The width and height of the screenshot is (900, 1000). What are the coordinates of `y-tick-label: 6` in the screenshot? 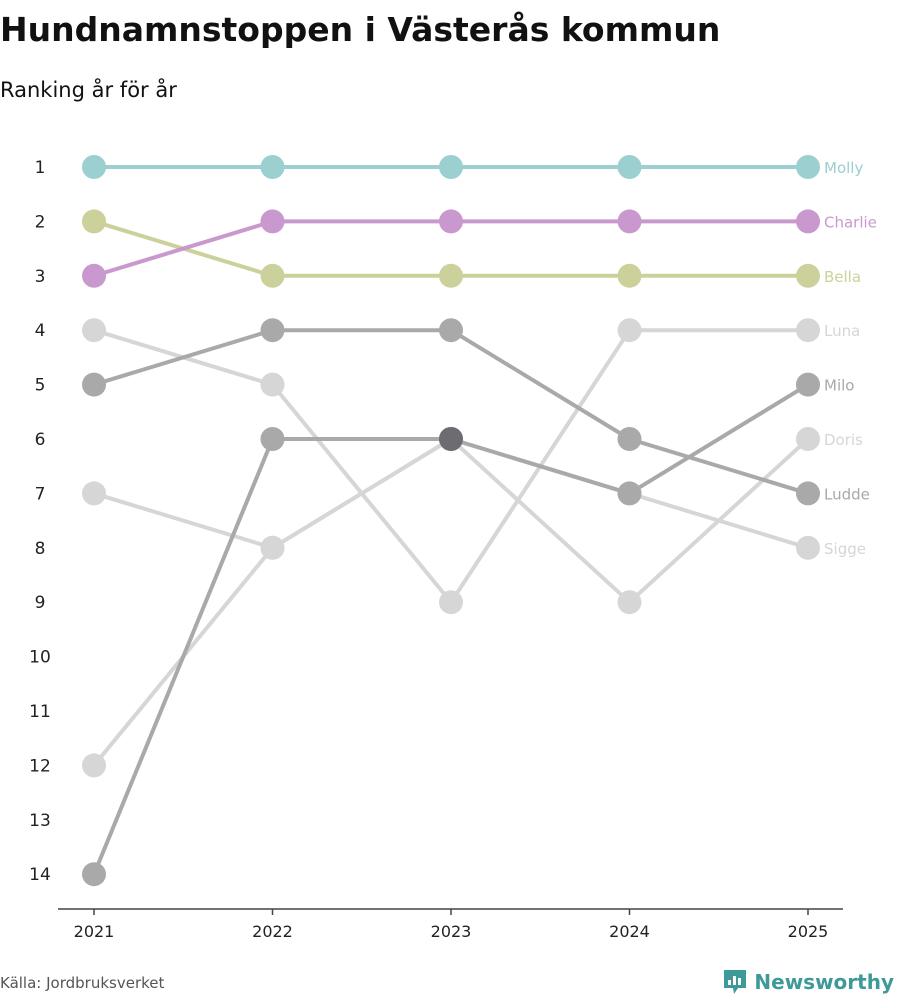 It's located at (40, 440).